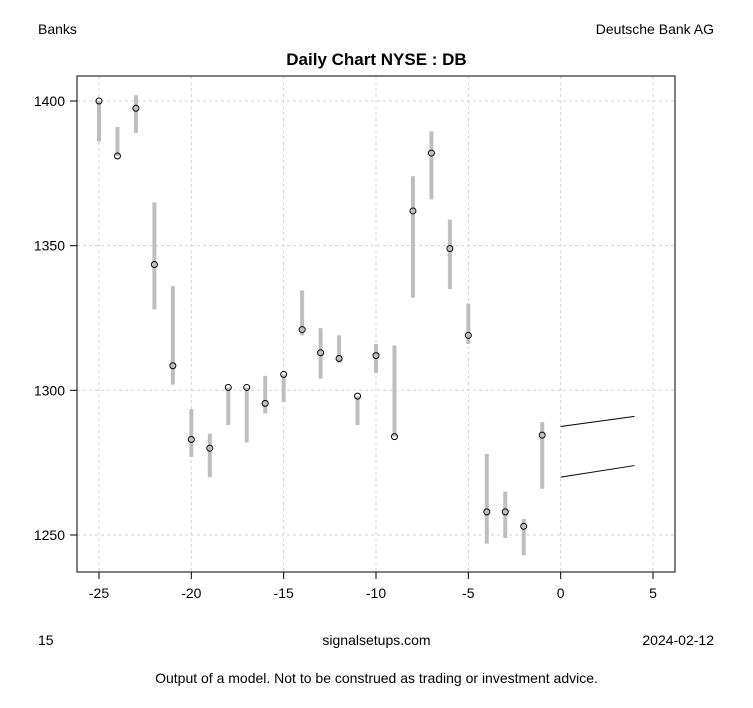 Image resolution: width=753 pixels, height=708 pixels. I want to click on footer-left-label: 15, so click(46, 640).